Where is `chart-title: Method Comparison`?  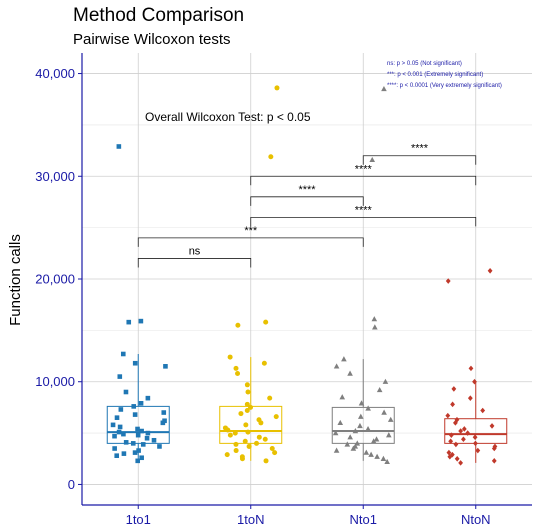 chart-title: Method Comparison is located at coordinates (158, 15).